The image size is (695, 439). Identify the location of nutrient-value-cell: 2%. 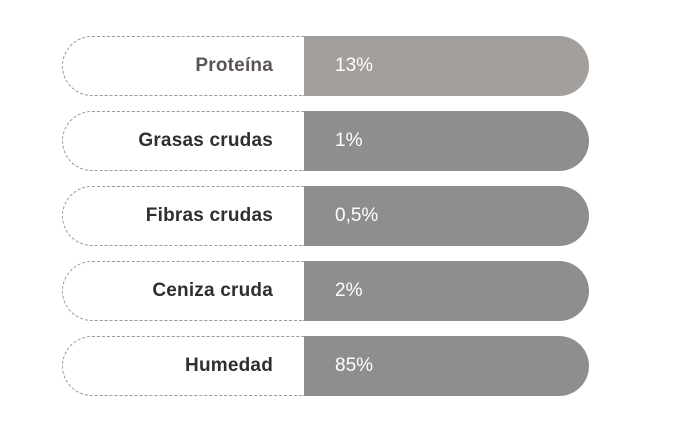
(446, 291).